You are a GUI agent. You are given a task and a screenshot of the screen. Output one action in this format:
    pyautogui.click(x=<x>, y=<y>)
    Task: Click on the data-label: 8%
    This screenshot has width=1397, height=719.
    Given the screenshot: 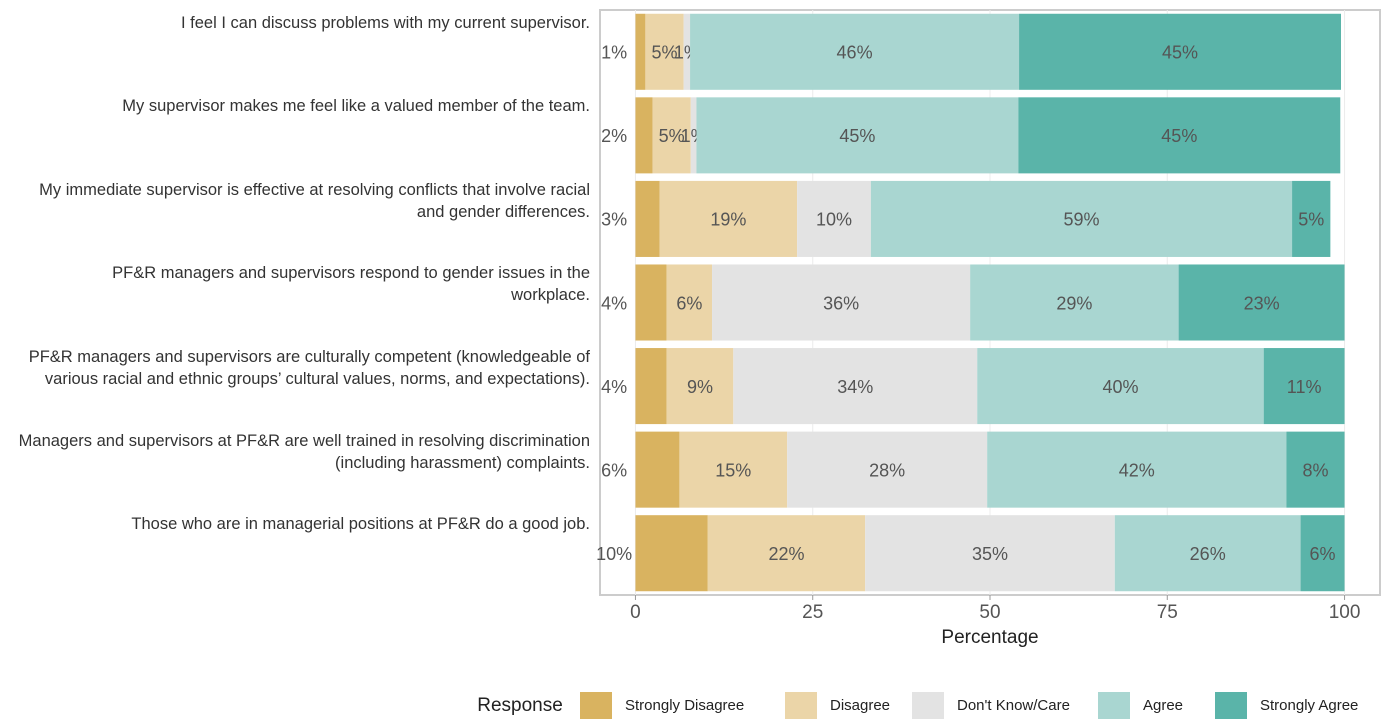 What is the action you would take?
    pyautogui.click(x=1315, y=470)
    